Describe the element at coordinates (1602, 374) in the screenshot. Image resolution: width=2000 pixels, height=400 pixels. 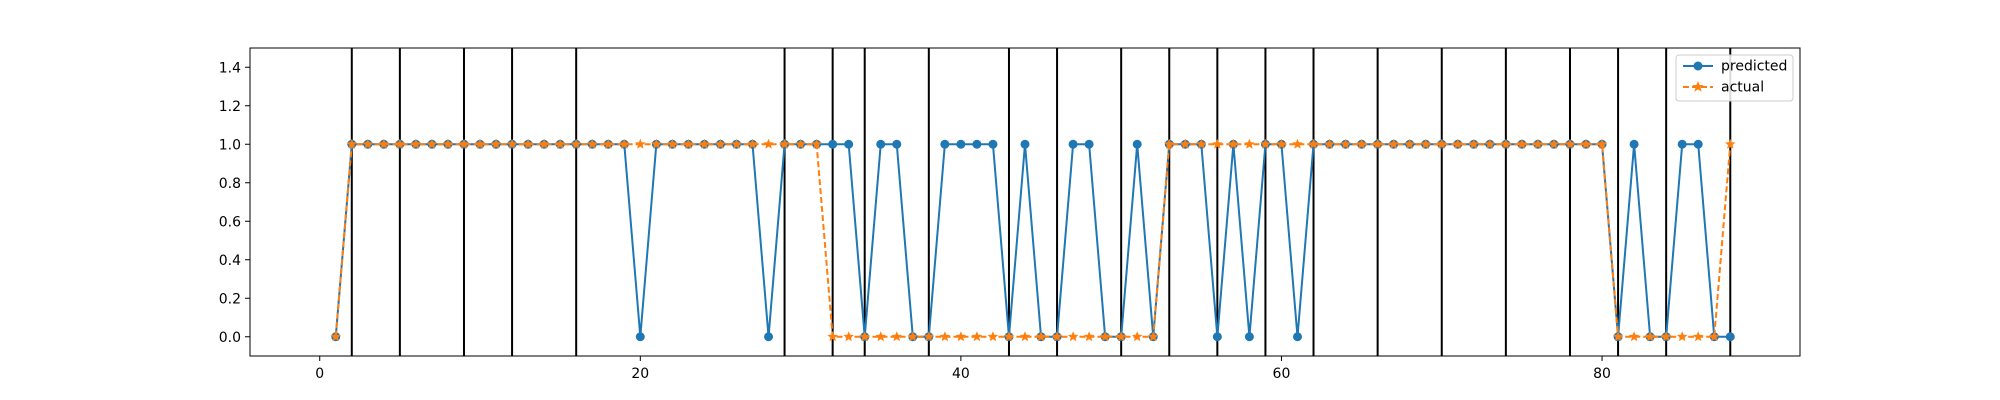
I see `x-tick-label: 80` at that location.